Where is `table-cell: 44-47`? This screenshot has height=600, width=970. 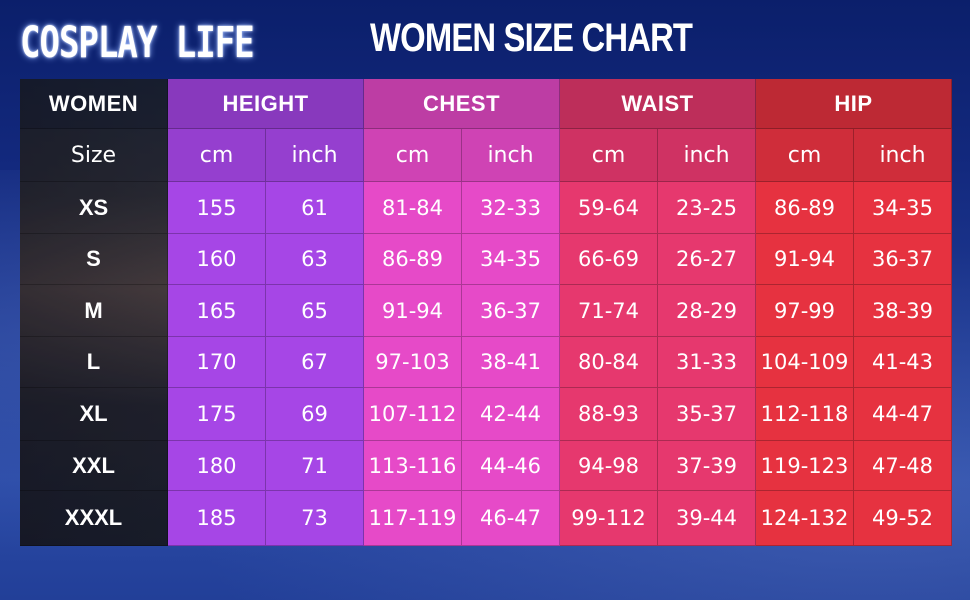
table-cell: 44-47 is located at coordinates (903, 414).